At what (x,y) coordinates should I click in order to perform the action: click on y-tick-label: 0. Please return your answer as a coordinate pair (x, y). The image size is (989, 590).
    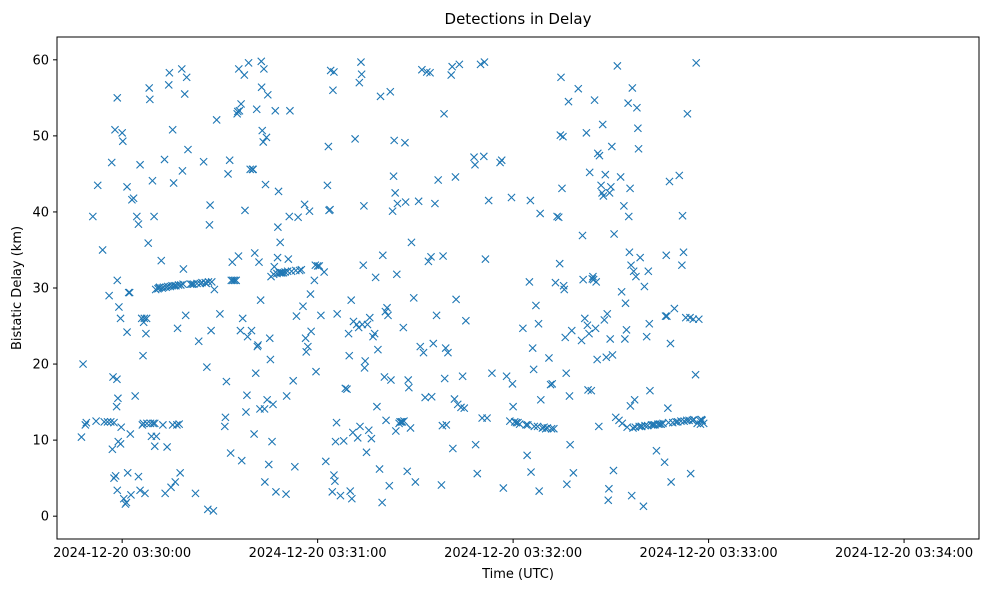
    Looking at the image, I should click on (45, 517).